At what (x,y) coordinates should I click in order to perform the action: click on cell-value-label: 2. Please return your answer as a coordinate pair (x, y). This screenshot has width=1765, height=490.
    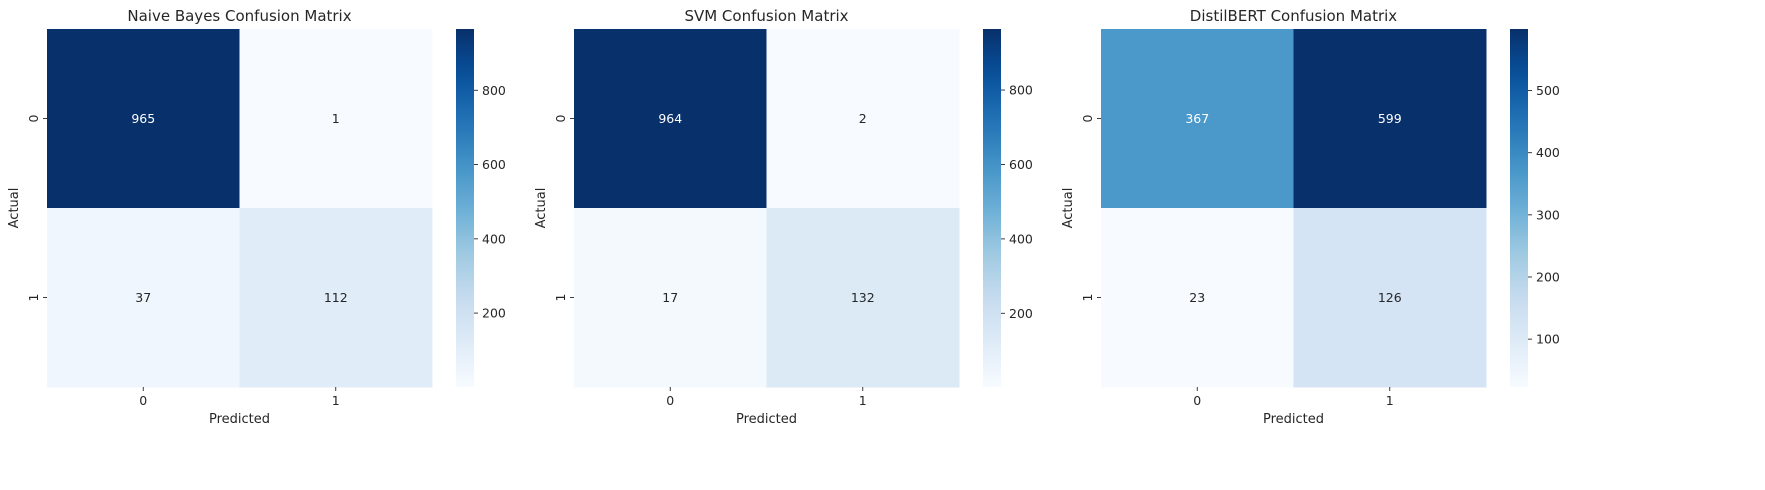
    Looking at the image, I should click on (863, 118).